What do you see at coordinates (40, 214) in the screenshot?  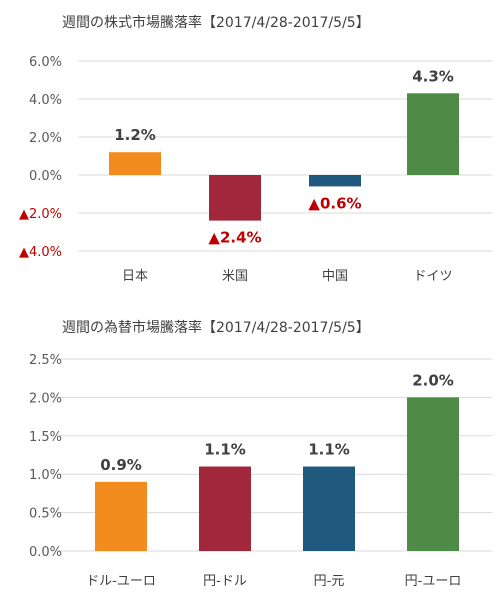 I see `stock-ytick-label: ▲2.0%` at bounding box center [40, 214].